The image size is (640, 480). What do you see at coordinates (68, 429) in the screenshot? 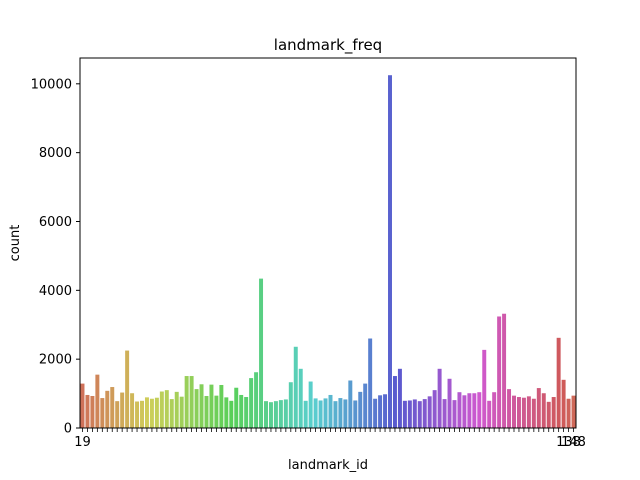
I see `y-tick-label: 0` at bounding box center [68, 429].